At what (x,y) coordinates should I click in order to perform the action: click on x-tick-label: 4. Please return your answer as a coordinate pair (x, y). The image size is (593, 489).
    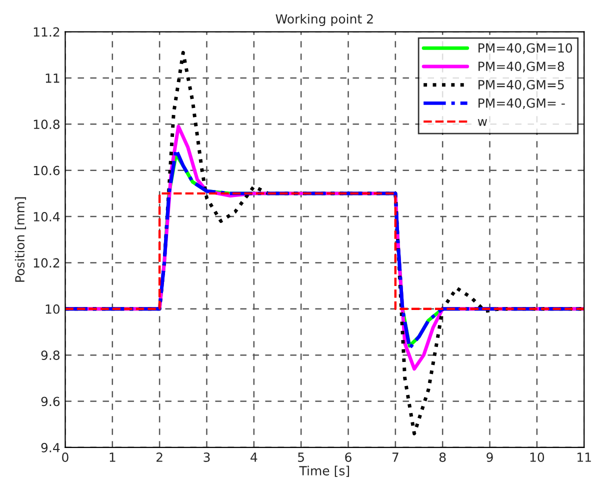
    Looking at the image, I should click on (254, 457).